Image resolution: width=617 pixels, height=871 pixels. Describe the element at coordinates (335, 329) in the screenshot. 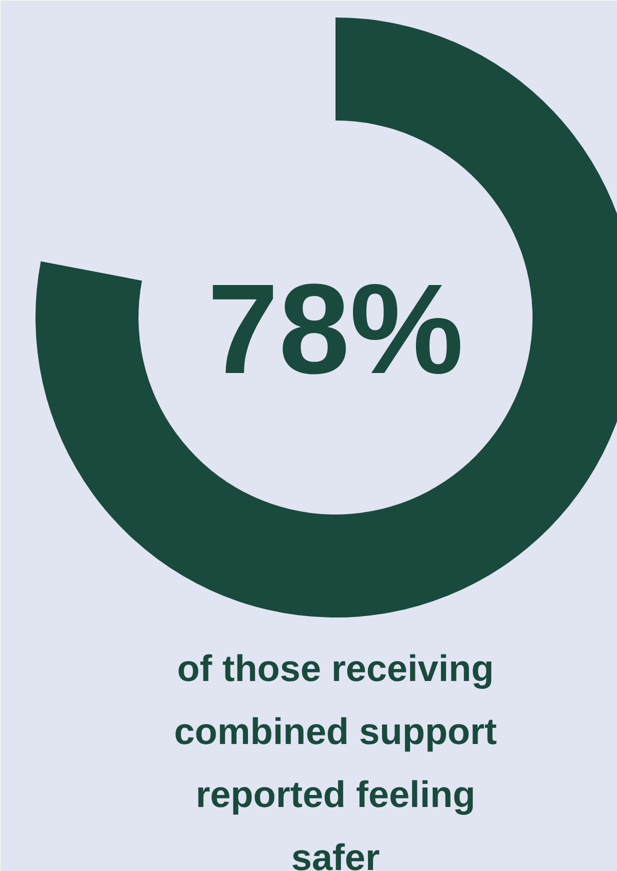

I see `data-label: 78%` at that location.